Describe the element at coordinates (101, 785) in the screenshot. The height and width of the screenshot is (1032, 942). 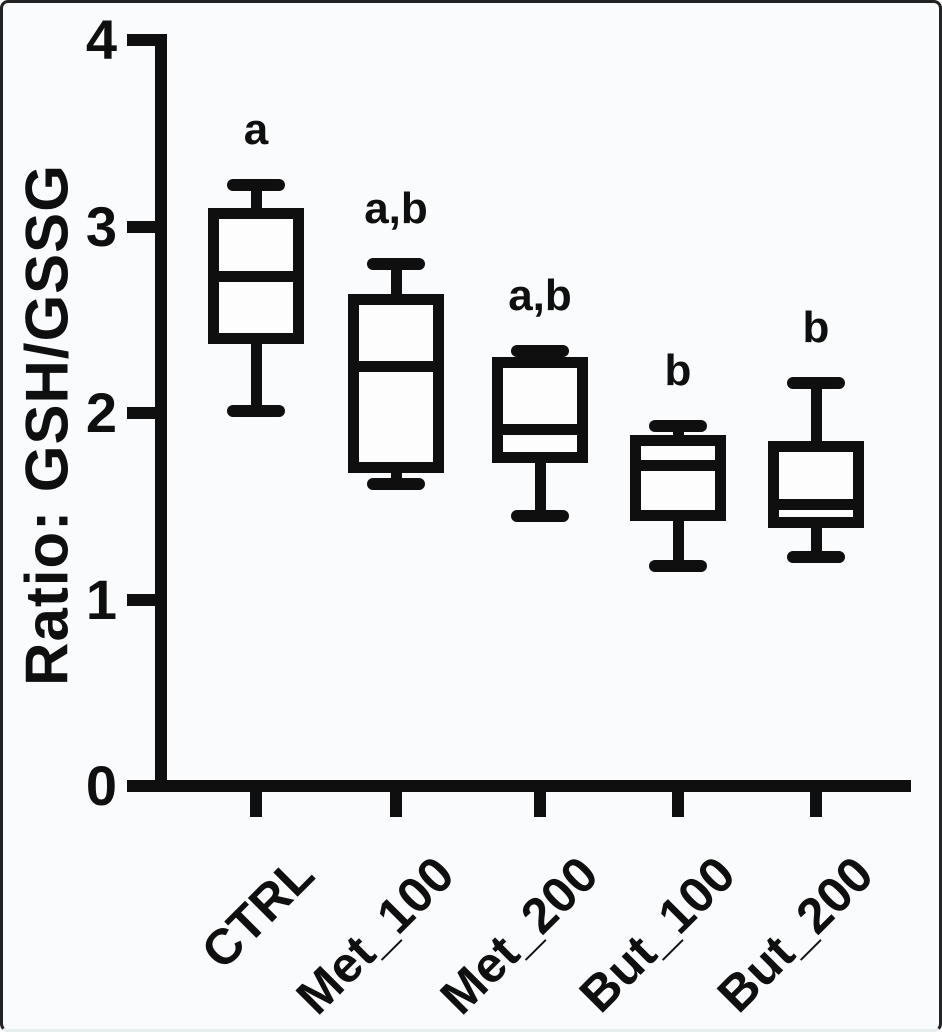
I see `y-tick-label: 0` at that location.